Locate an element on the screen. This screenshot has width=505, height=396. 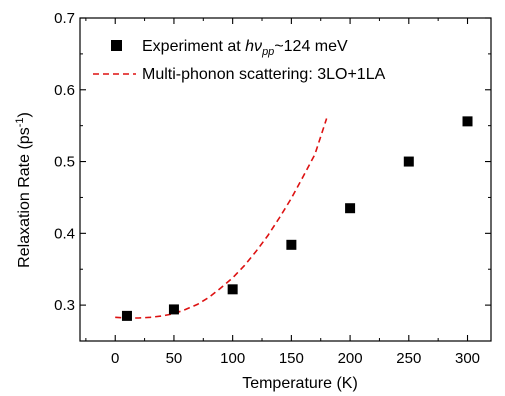
y-axis-title: Relaxation Rate (ps-1) is located at coordinates (23, 190).